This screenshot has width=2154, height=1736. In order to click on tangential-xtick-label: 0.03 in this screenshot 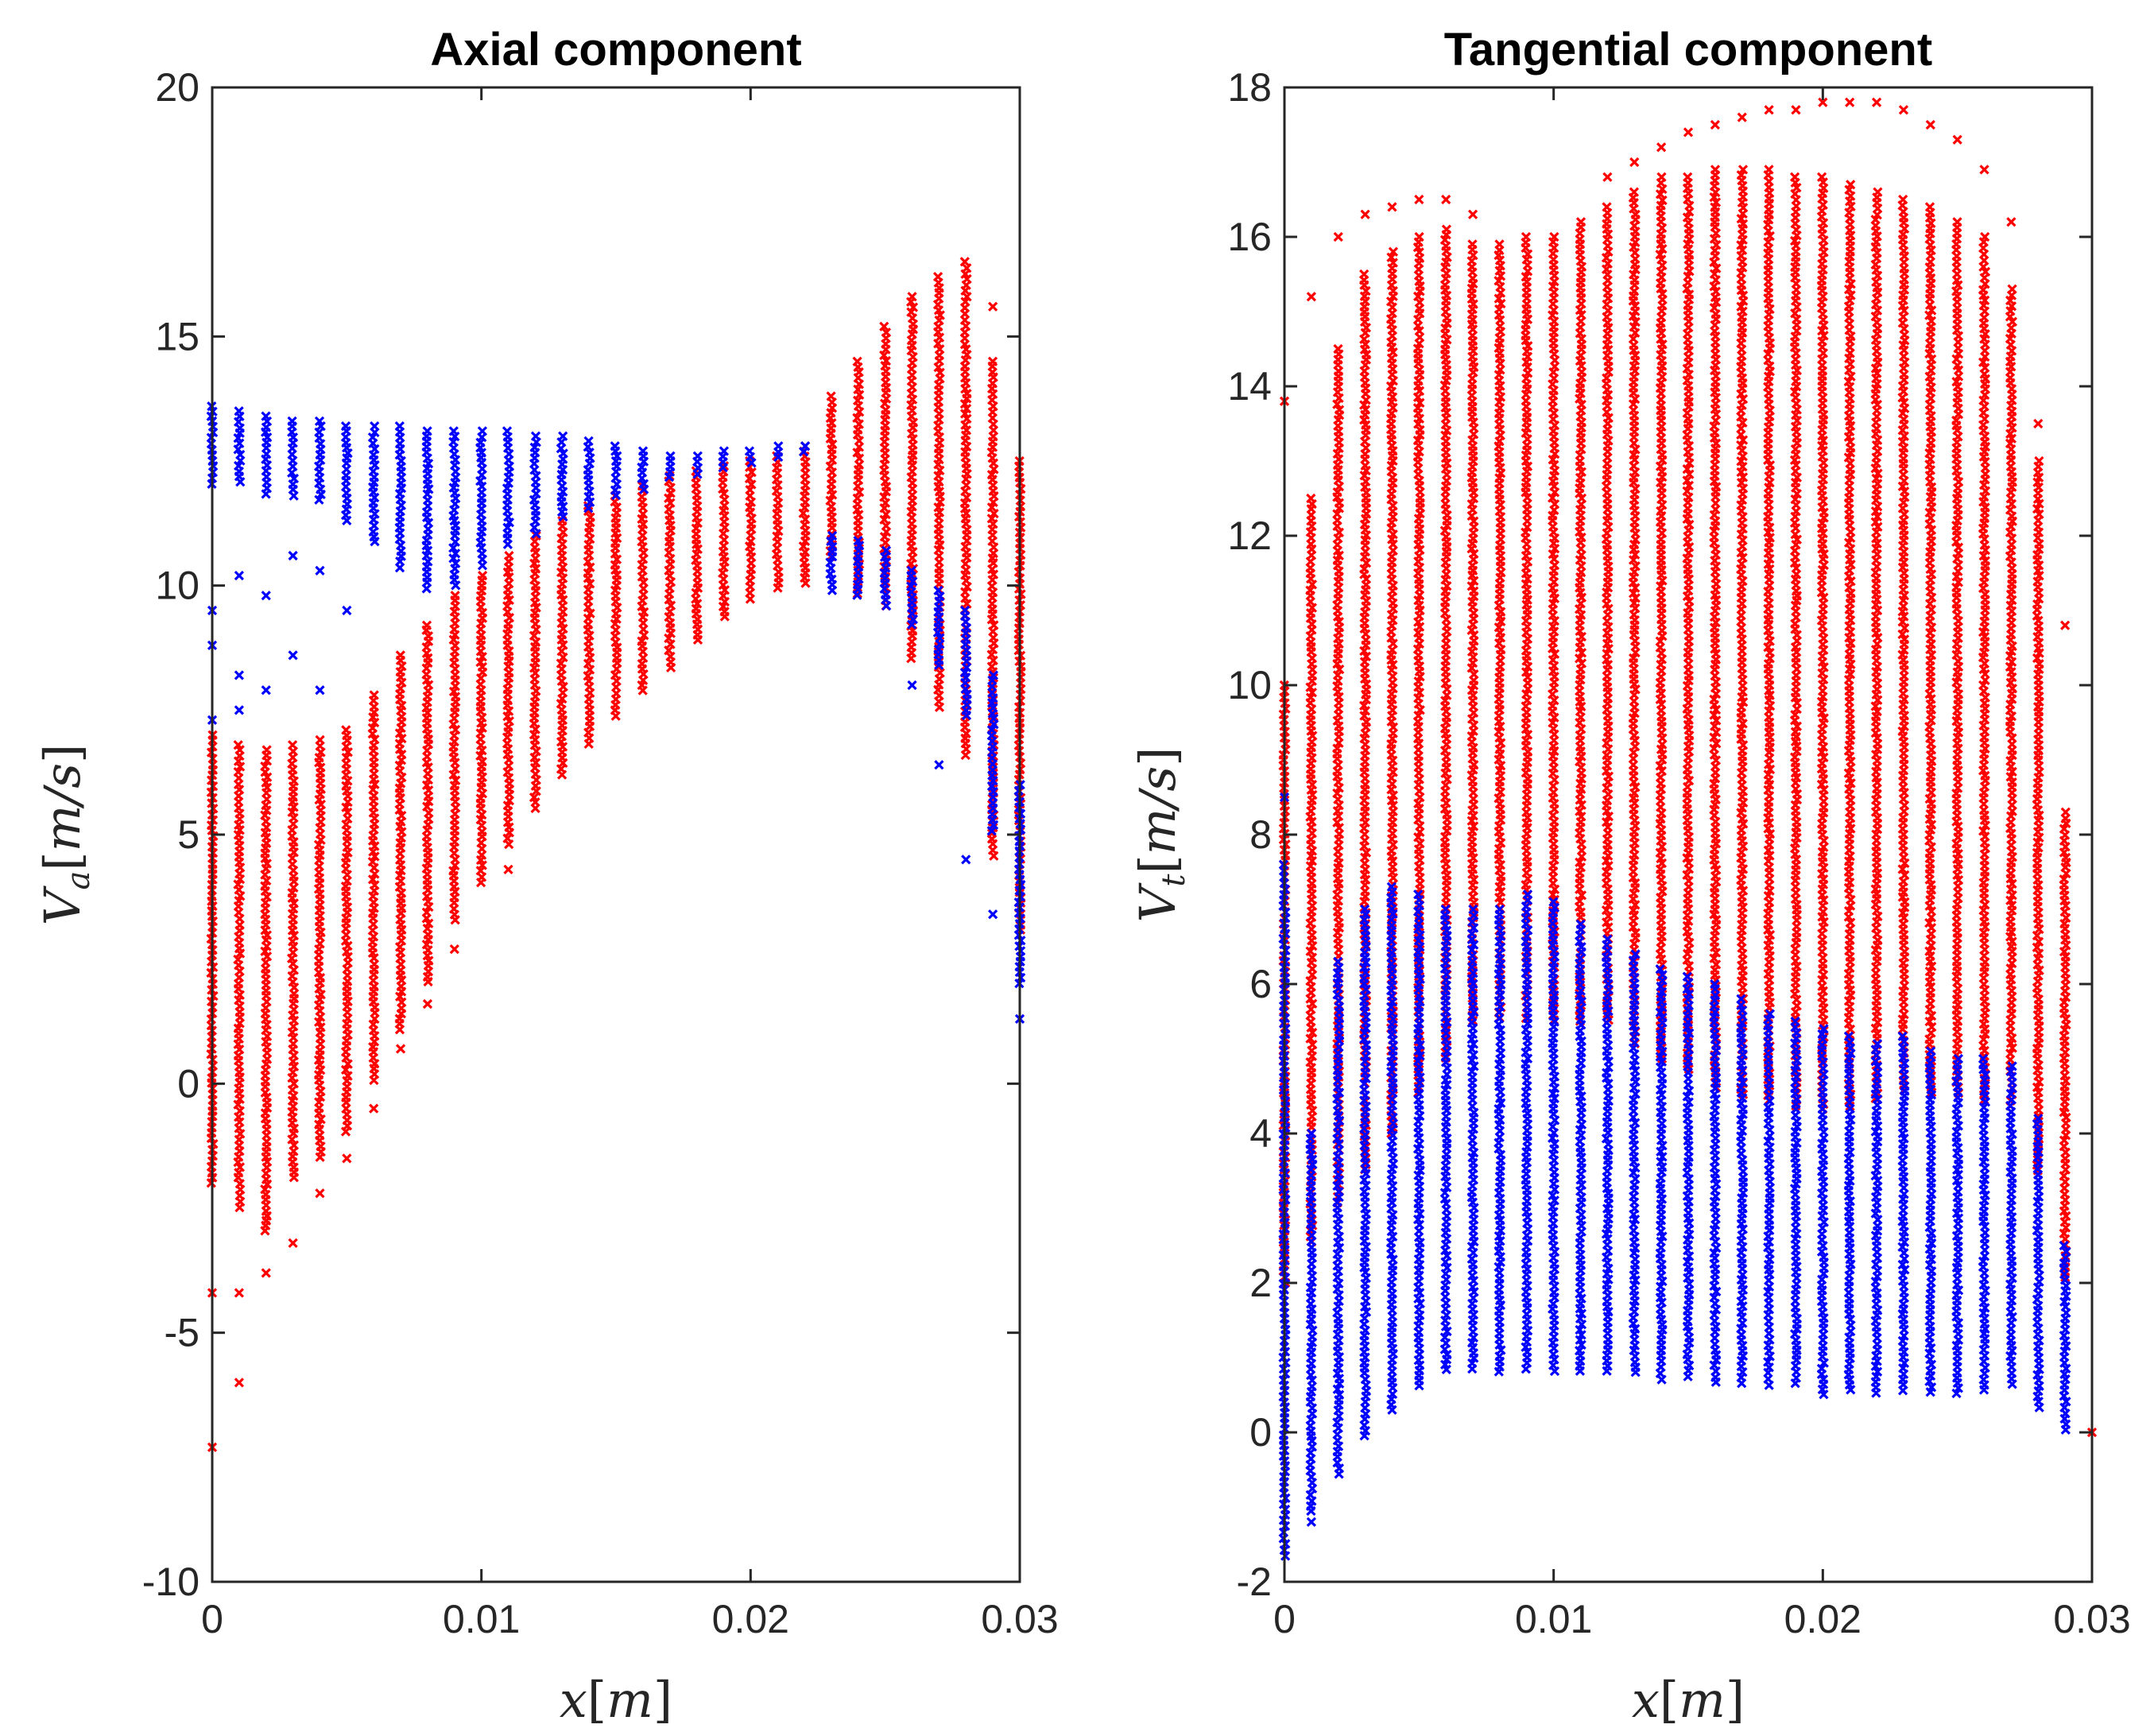, I will do `click(2091, 1619)`.